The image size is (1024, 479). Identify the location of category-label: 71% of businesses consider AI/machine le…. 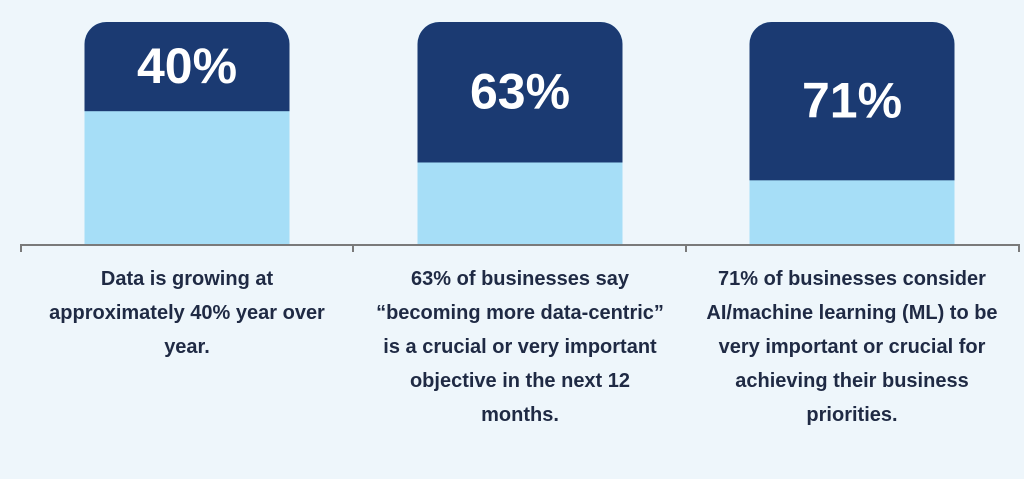
(852, 347).